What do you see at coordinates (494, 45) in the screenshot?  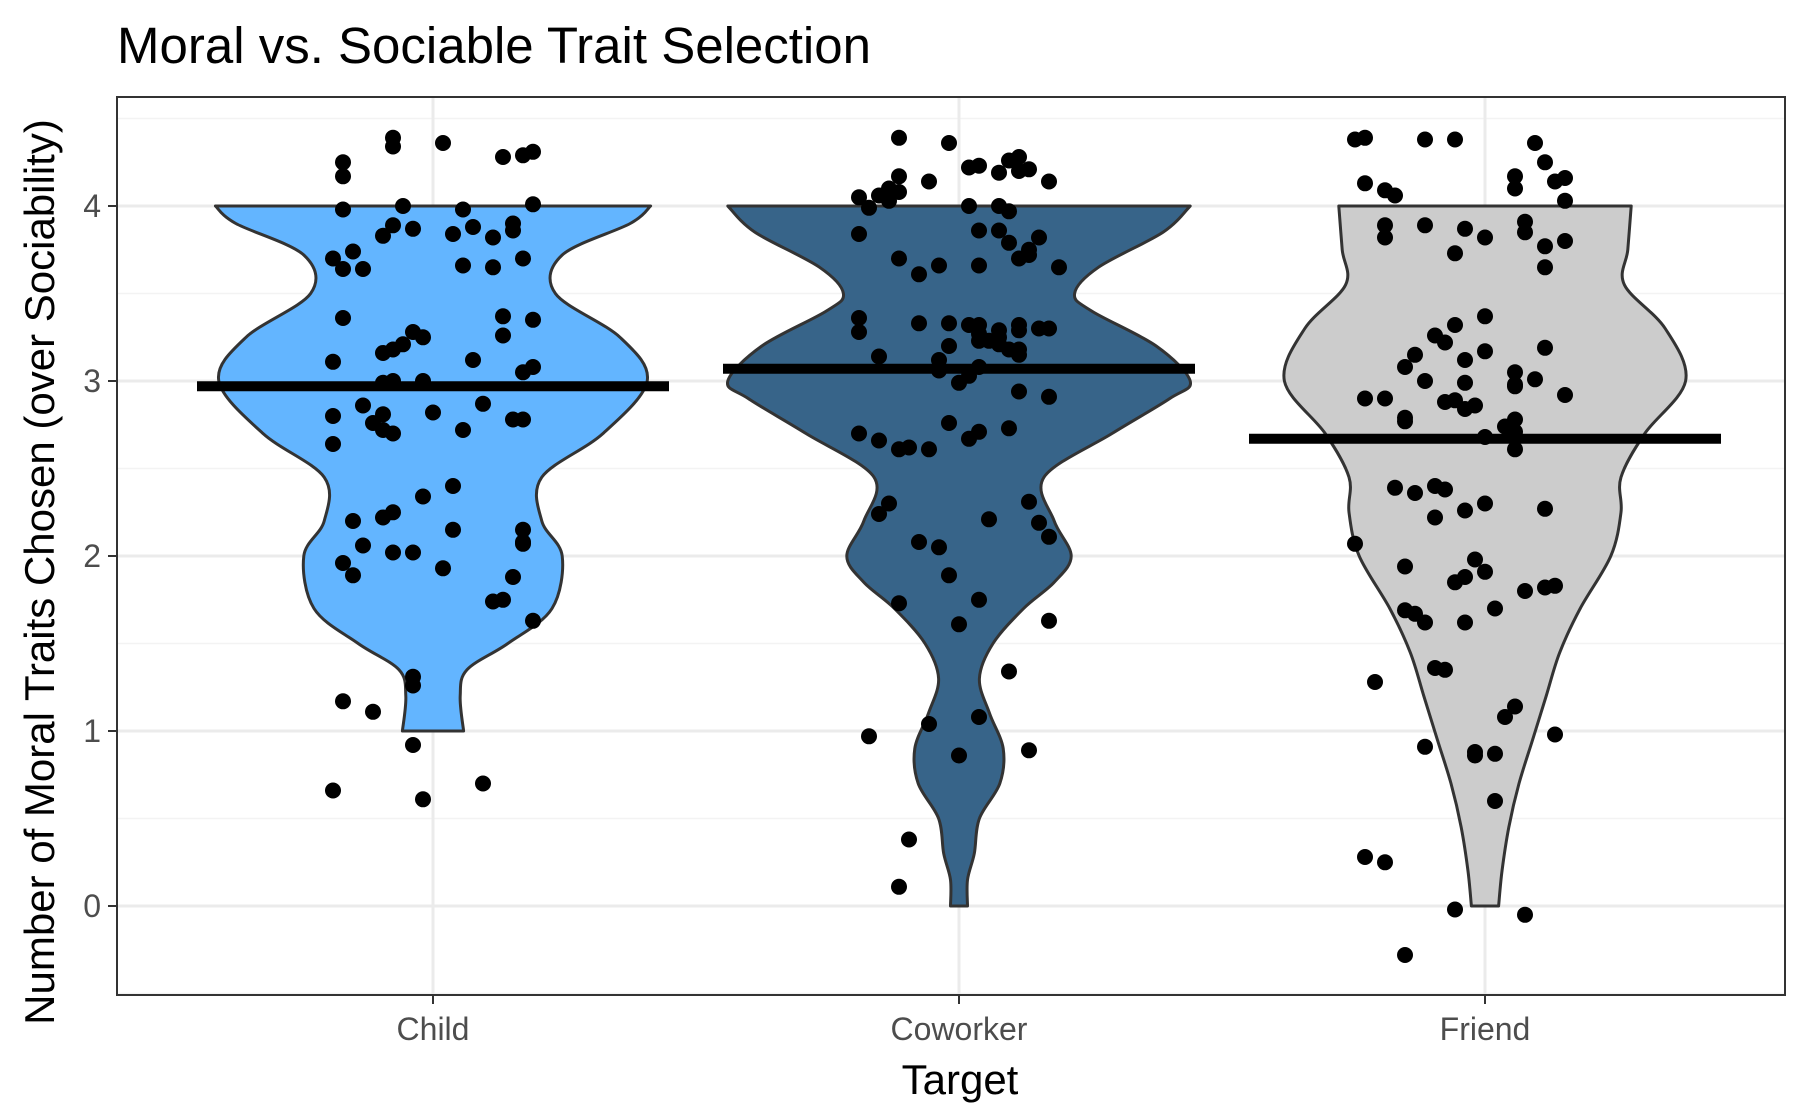 I see `chart-title: Moral vs. Sociable Trait Selection` at bounding box center [494, 45].